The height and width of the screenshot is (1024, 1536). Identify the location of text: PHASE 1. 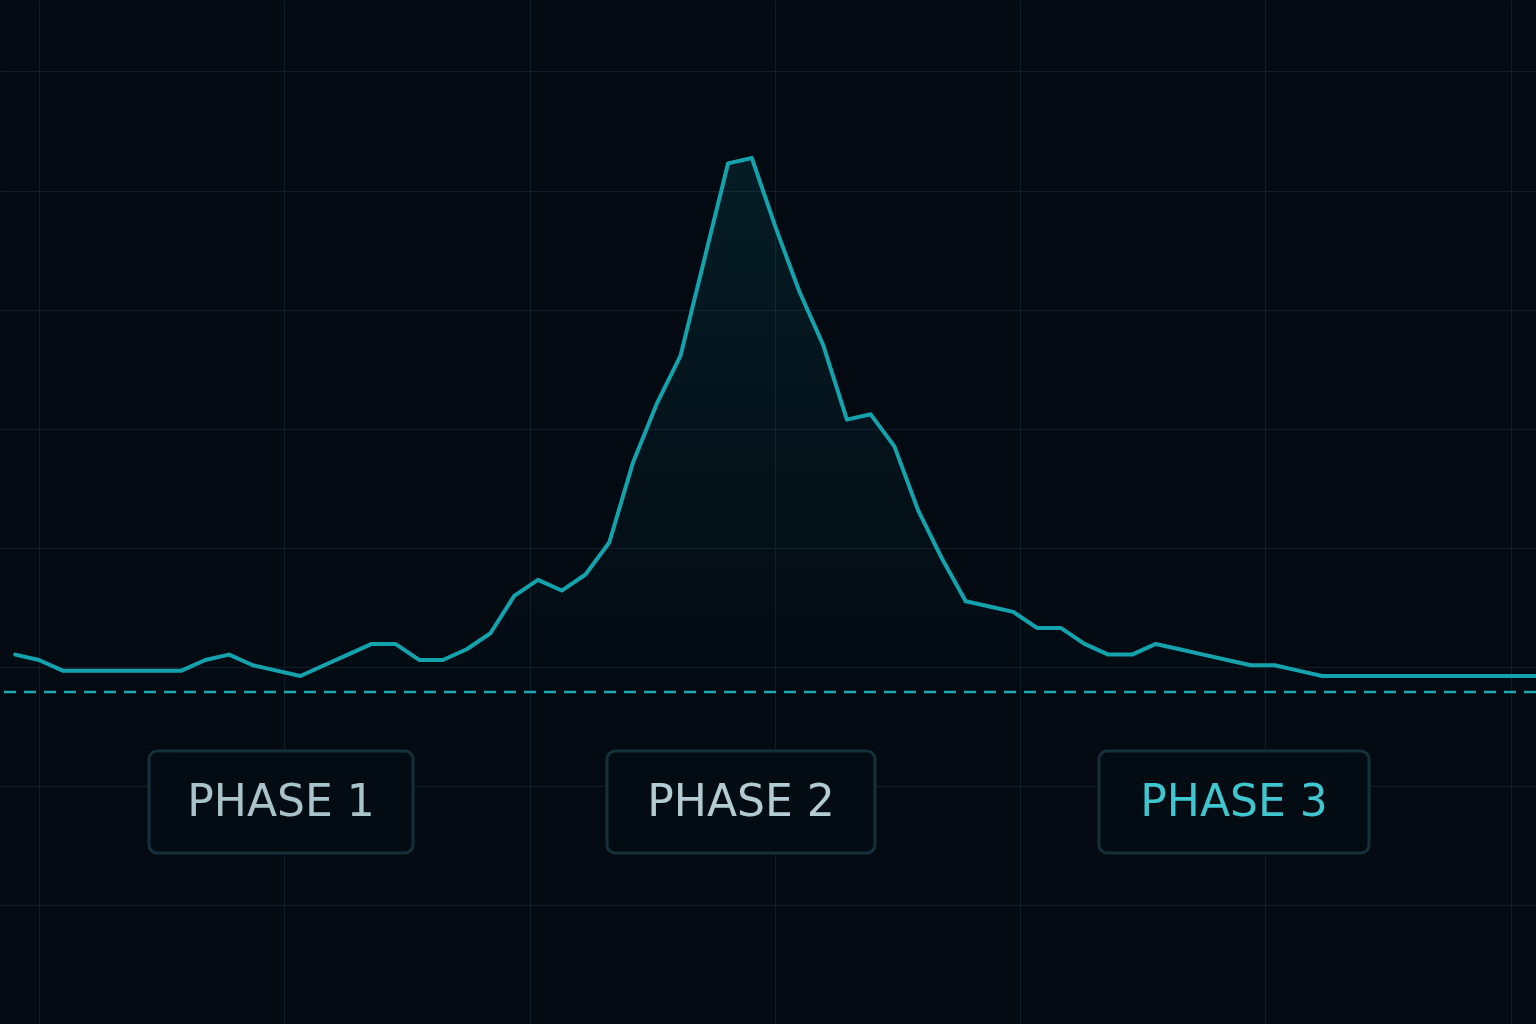
(281, 800).